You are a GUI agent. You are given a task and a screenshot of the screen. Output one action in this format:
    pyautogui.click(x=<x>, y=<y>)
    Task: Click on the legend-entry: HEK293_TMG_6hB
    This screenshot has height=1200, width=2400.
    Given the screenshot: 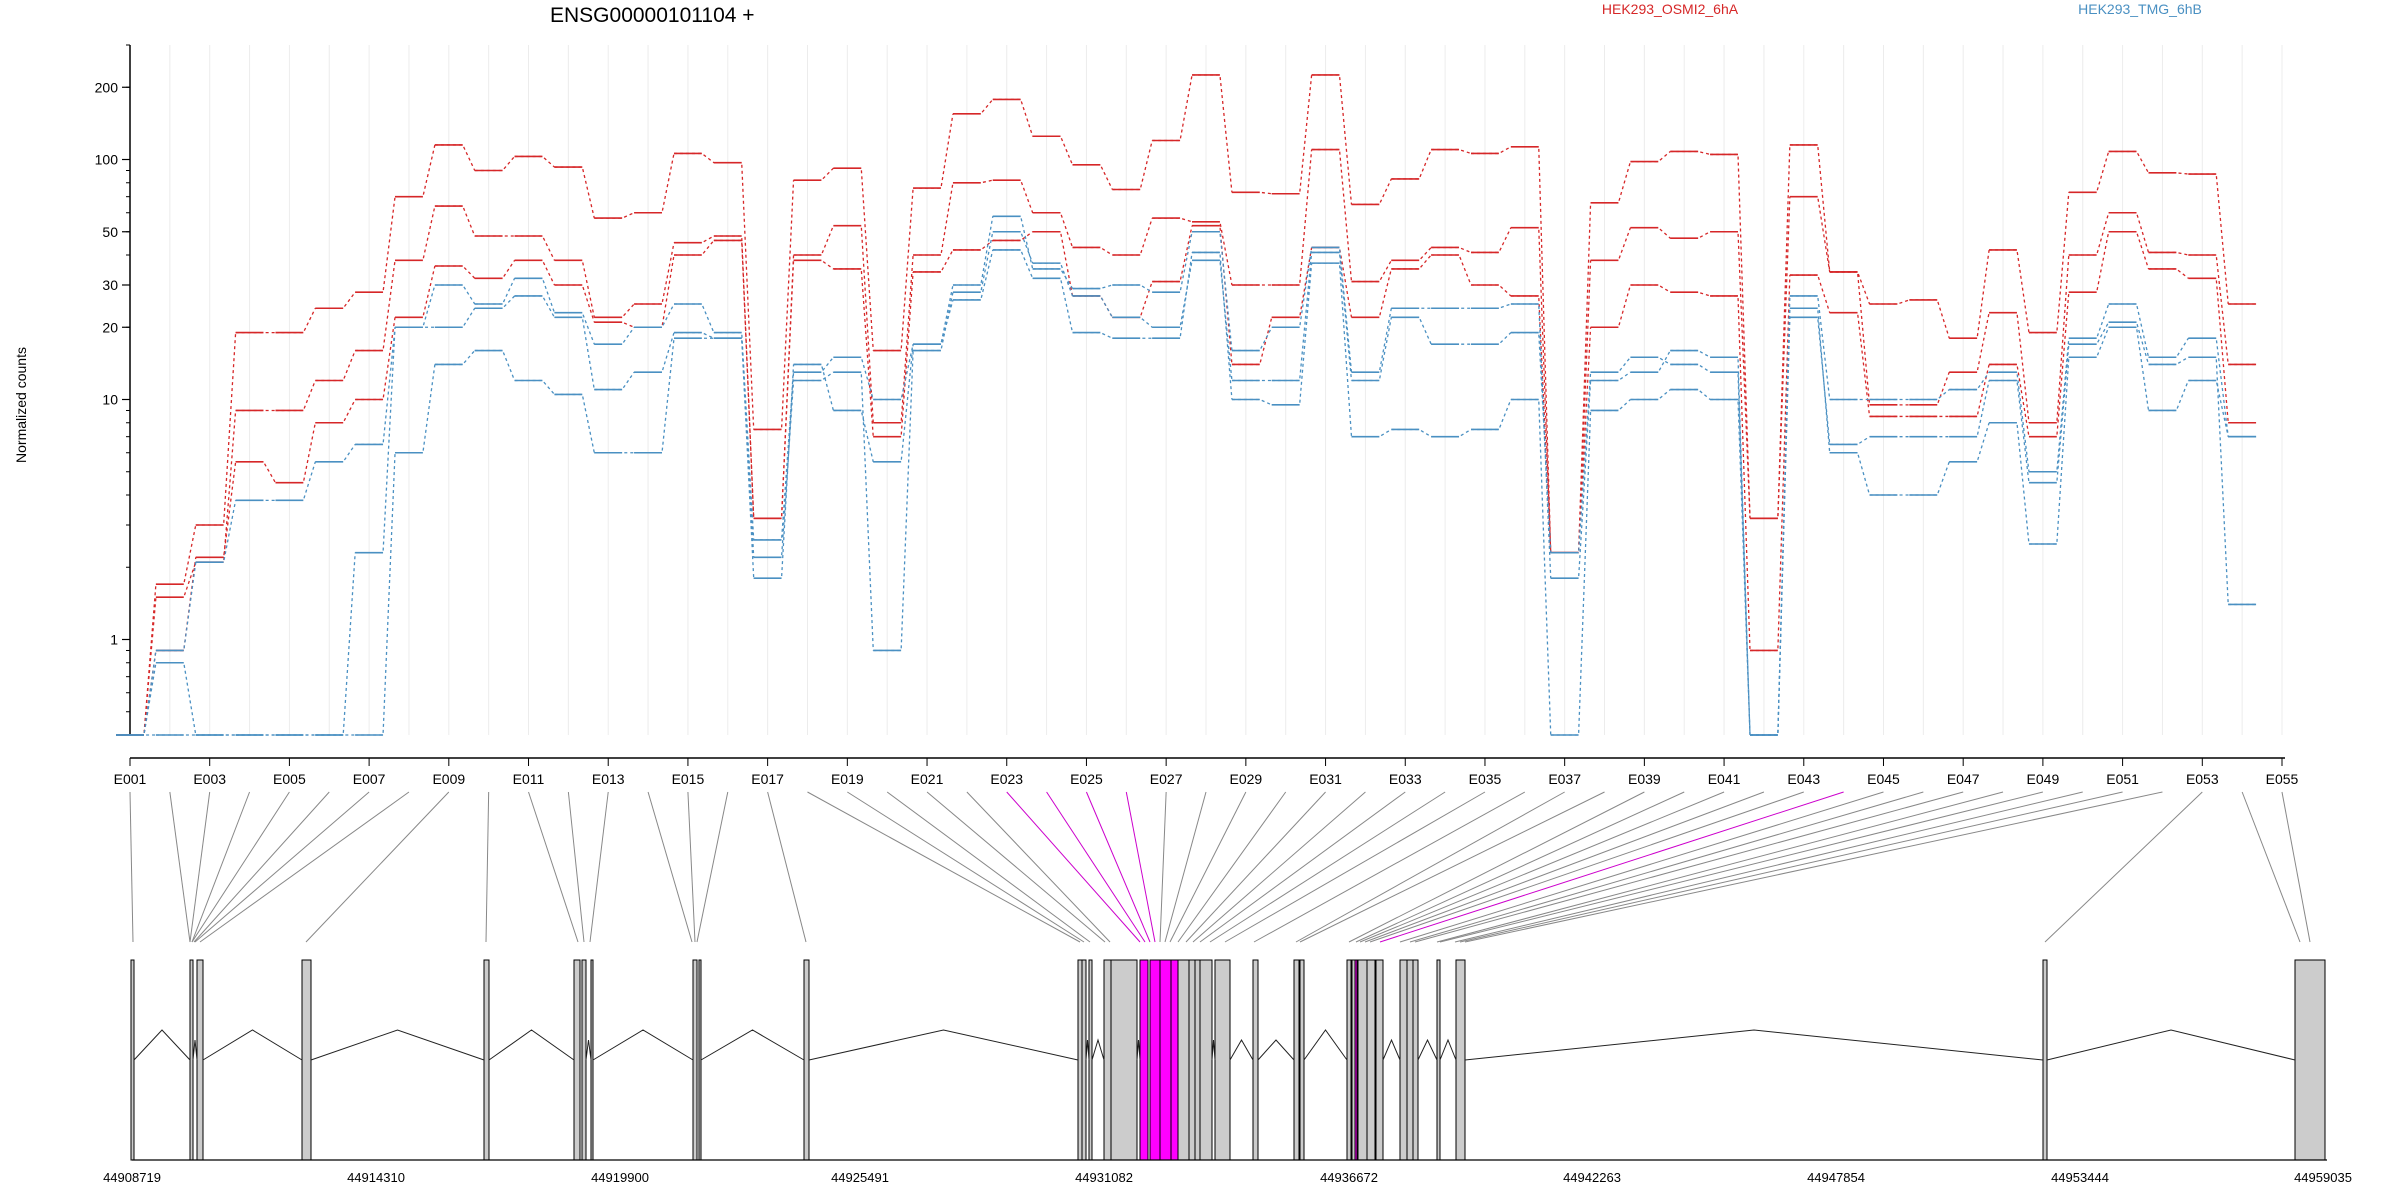 What is the action you would take?
    pyautogui.click(x=2140, y=9)
    